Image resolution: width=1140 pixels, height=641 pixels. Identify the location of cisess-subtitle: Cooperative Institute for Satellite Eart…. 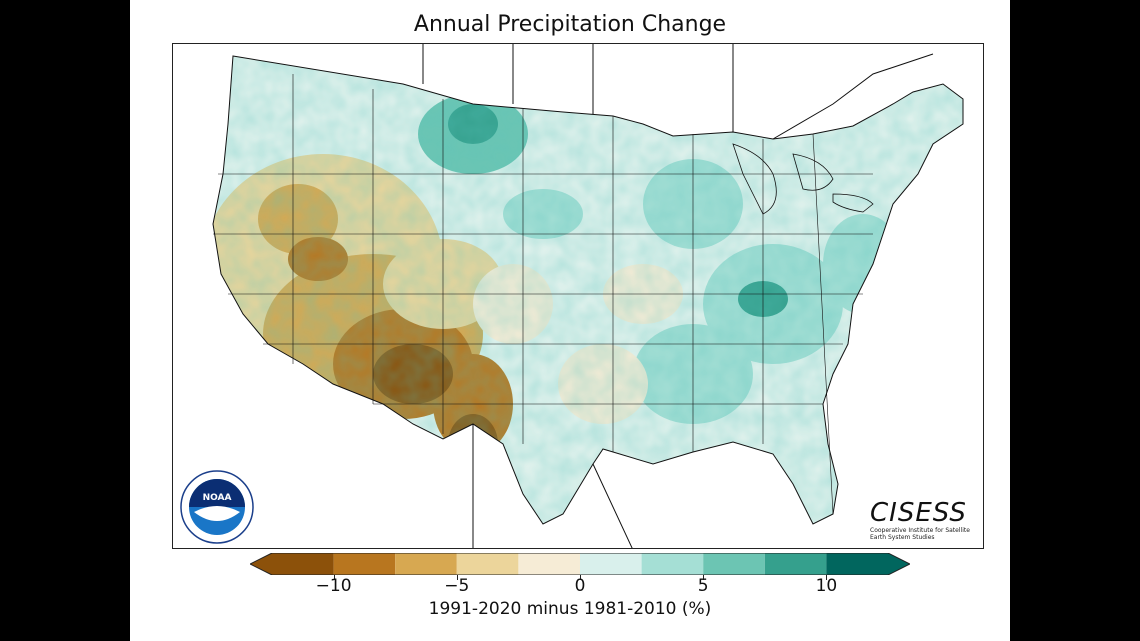
(920, 534).